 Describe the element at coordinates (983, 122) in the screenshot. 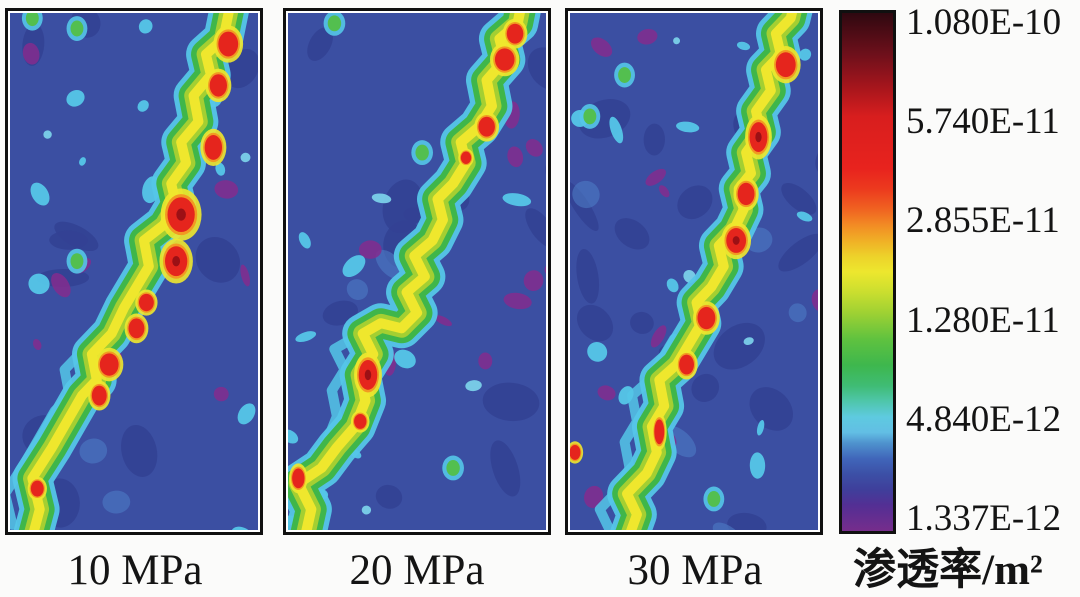

I see `colorbar-tick: 5.740E-11` at that location.